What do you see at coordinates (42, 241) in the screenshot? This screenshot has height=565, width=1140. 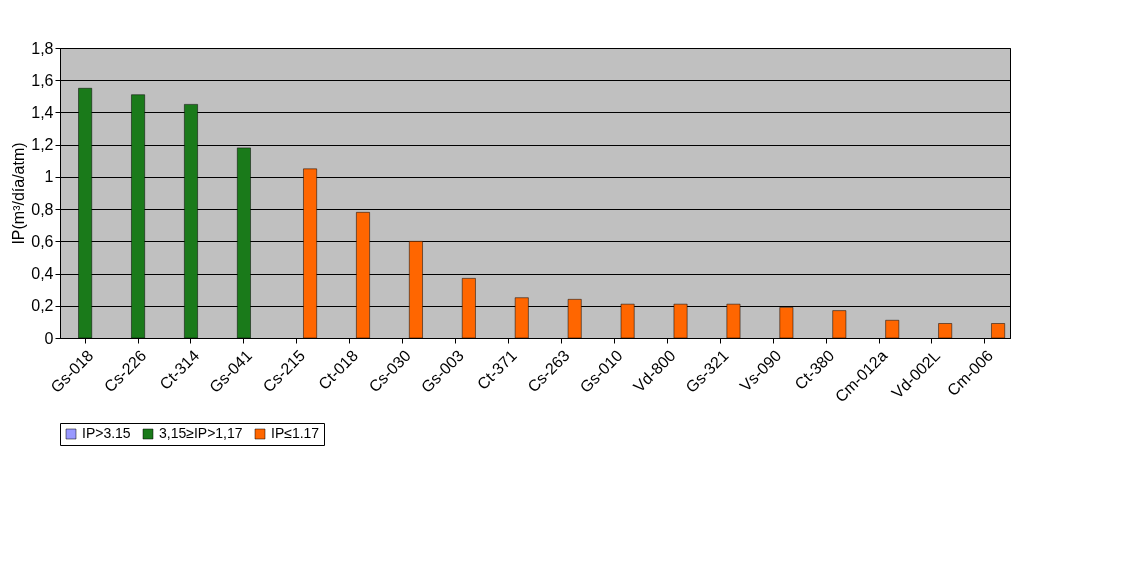 I see `y-tick-label: 0,6` at bounding box center [42, 241].